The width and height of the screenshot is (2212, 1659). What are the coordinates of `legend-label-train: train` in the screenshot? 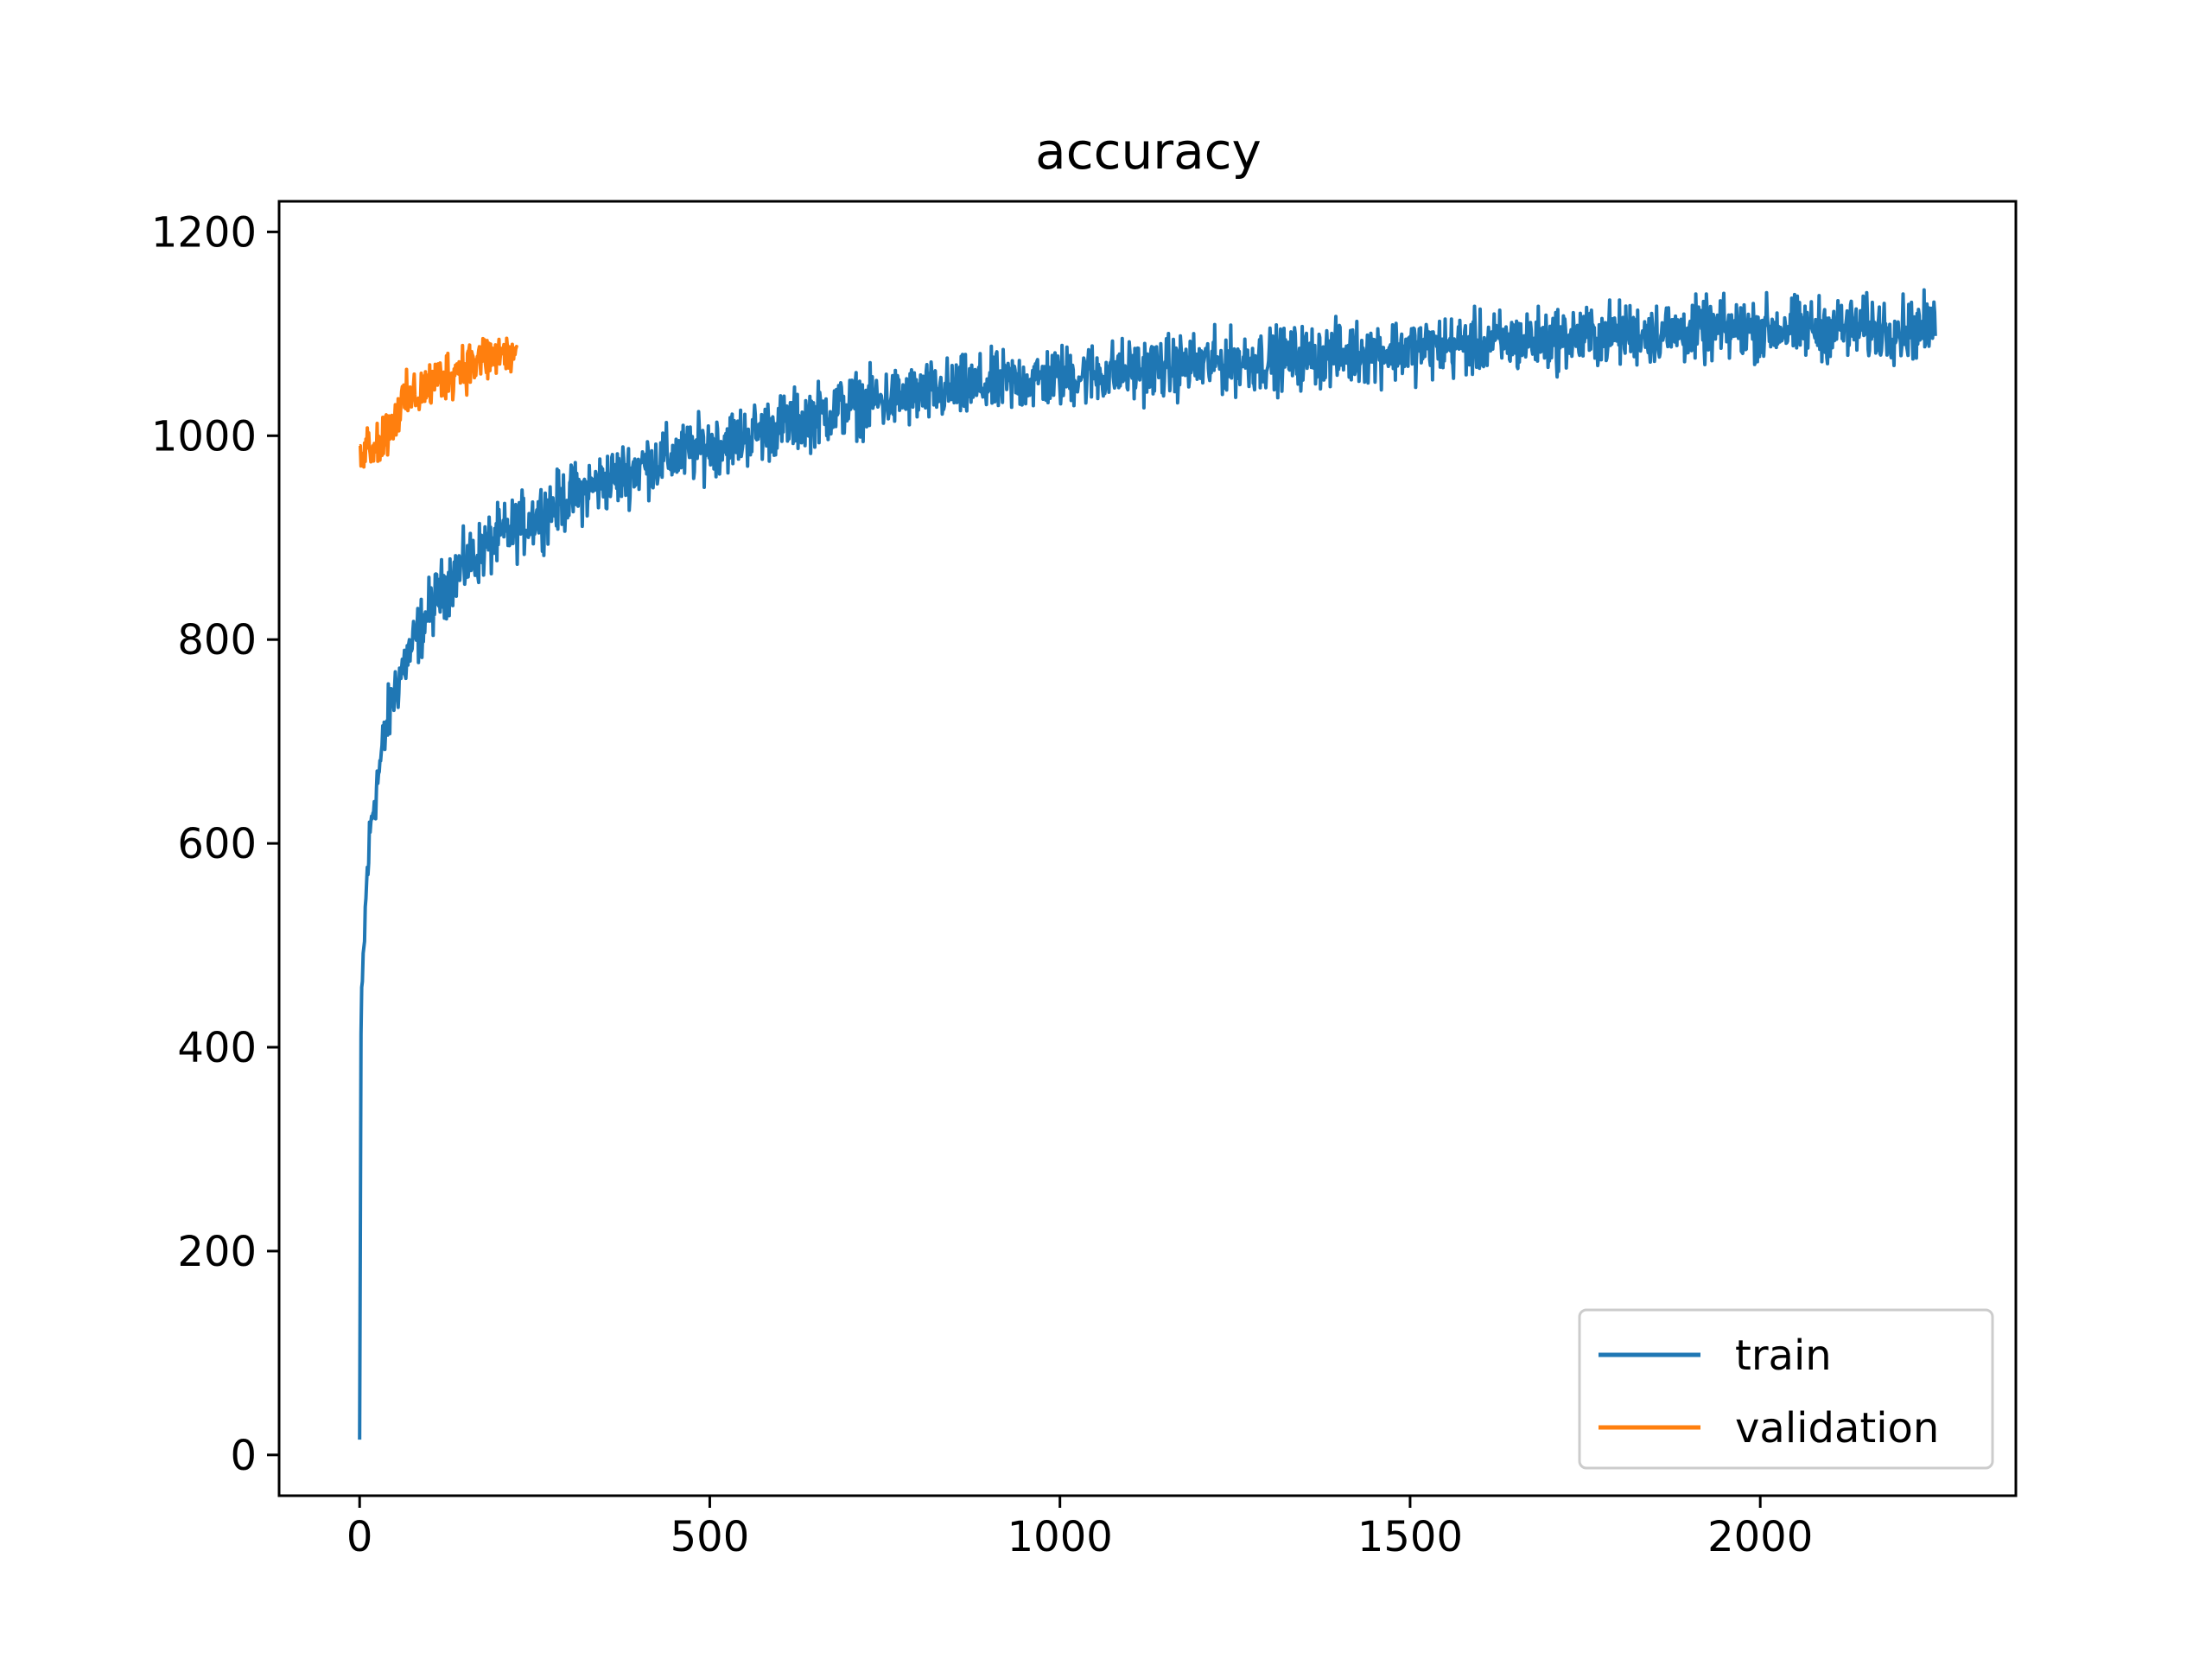 It's located at (1784, 1356).